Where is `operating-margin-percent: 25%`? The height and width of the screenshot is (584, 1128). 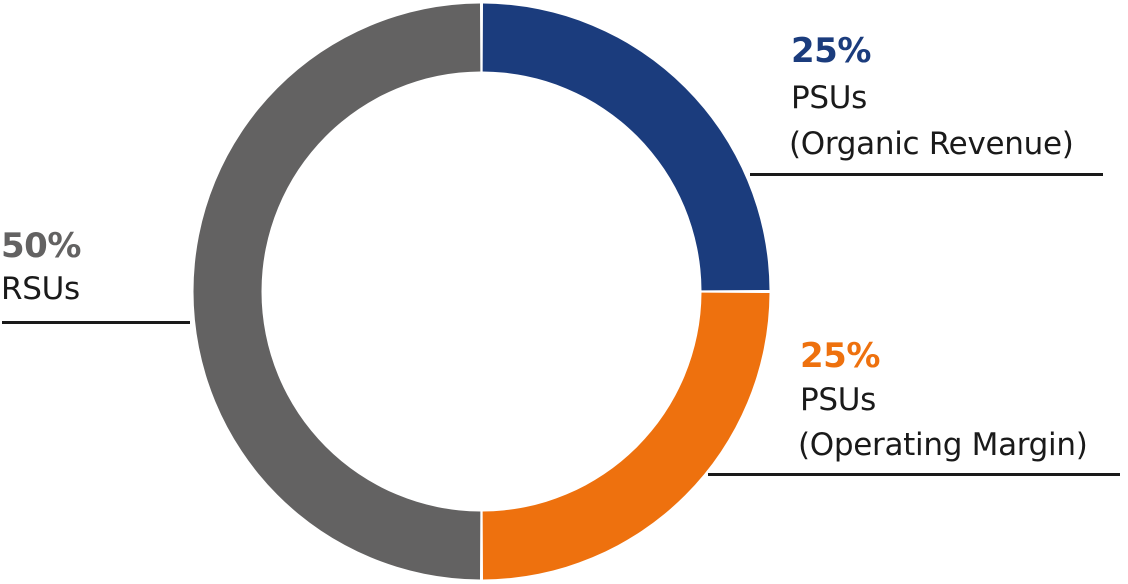
operating-margin-percent: 25% is located at coordinates (840, 356).